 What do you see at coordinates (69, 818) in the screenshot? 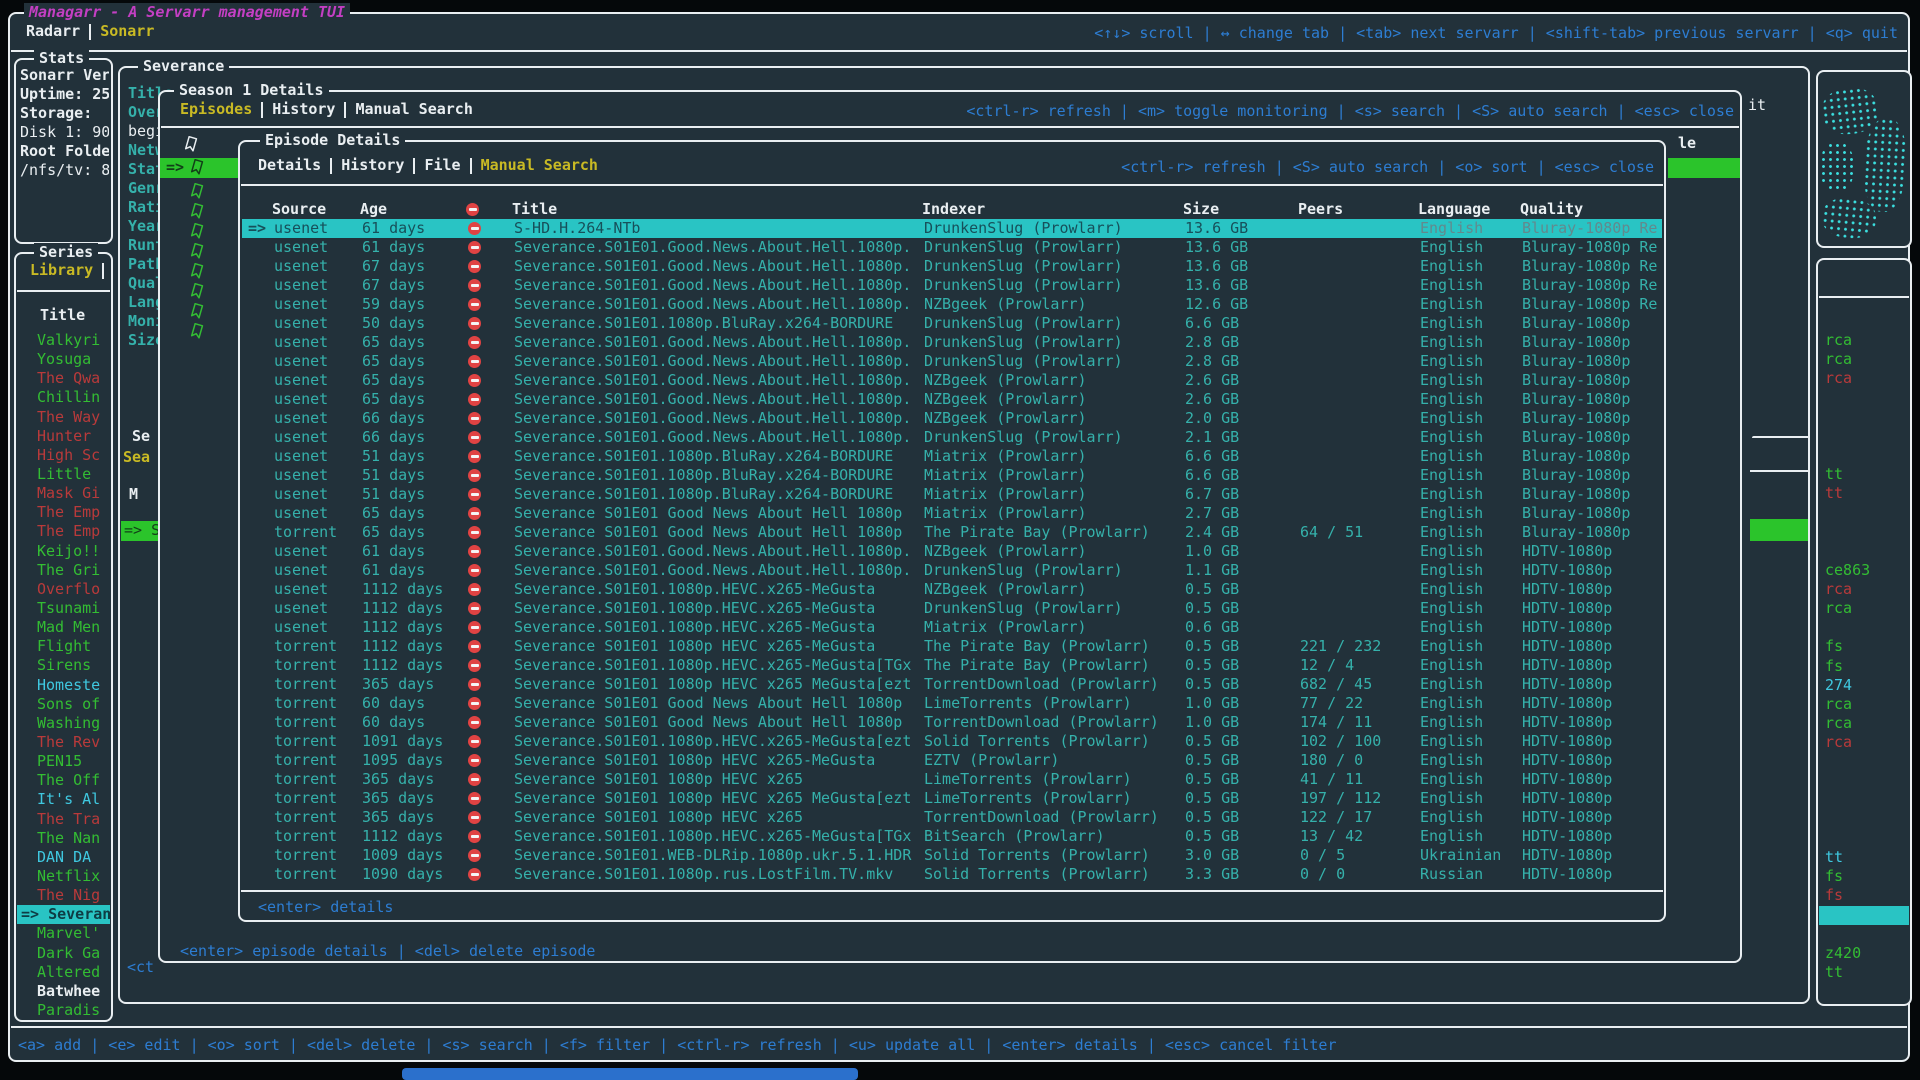
I see `series-item: The Tra` at bounding box center [69, 818].